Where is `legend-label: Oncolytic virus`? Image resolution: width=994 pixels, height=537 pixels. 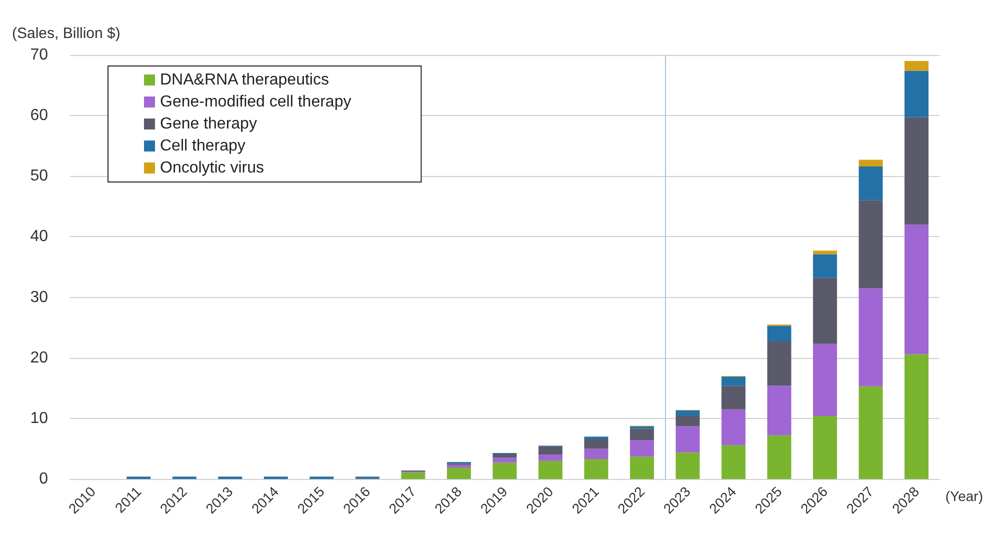
legend-label: Oncolytic virus is located at coordinates (212, 168).